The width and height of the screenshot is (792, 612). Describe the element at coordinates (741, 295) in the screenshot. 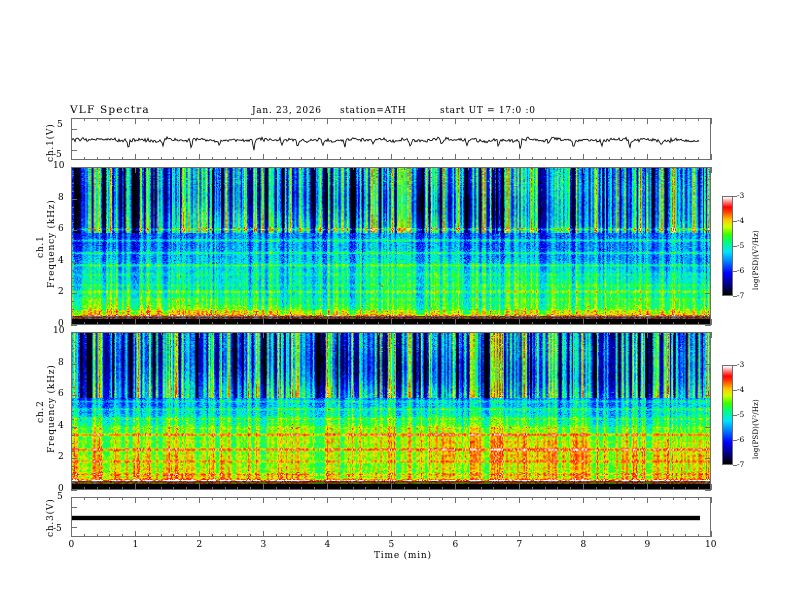

I see `cbar-tick-label: -7` at that location.